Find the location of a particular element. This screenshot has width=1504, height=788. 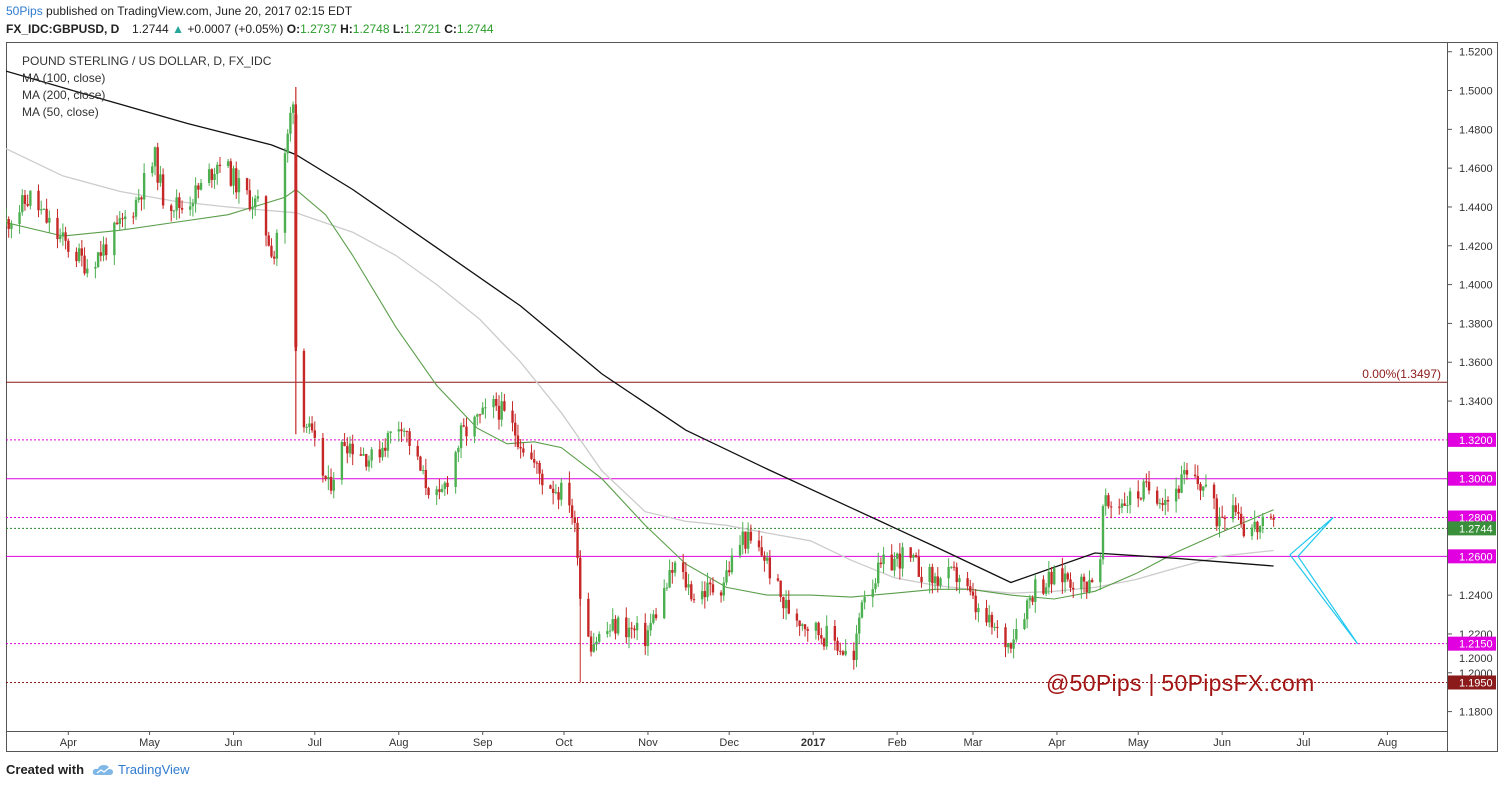

tradingview-logo: TradingView is located at coordinates (141, 769).